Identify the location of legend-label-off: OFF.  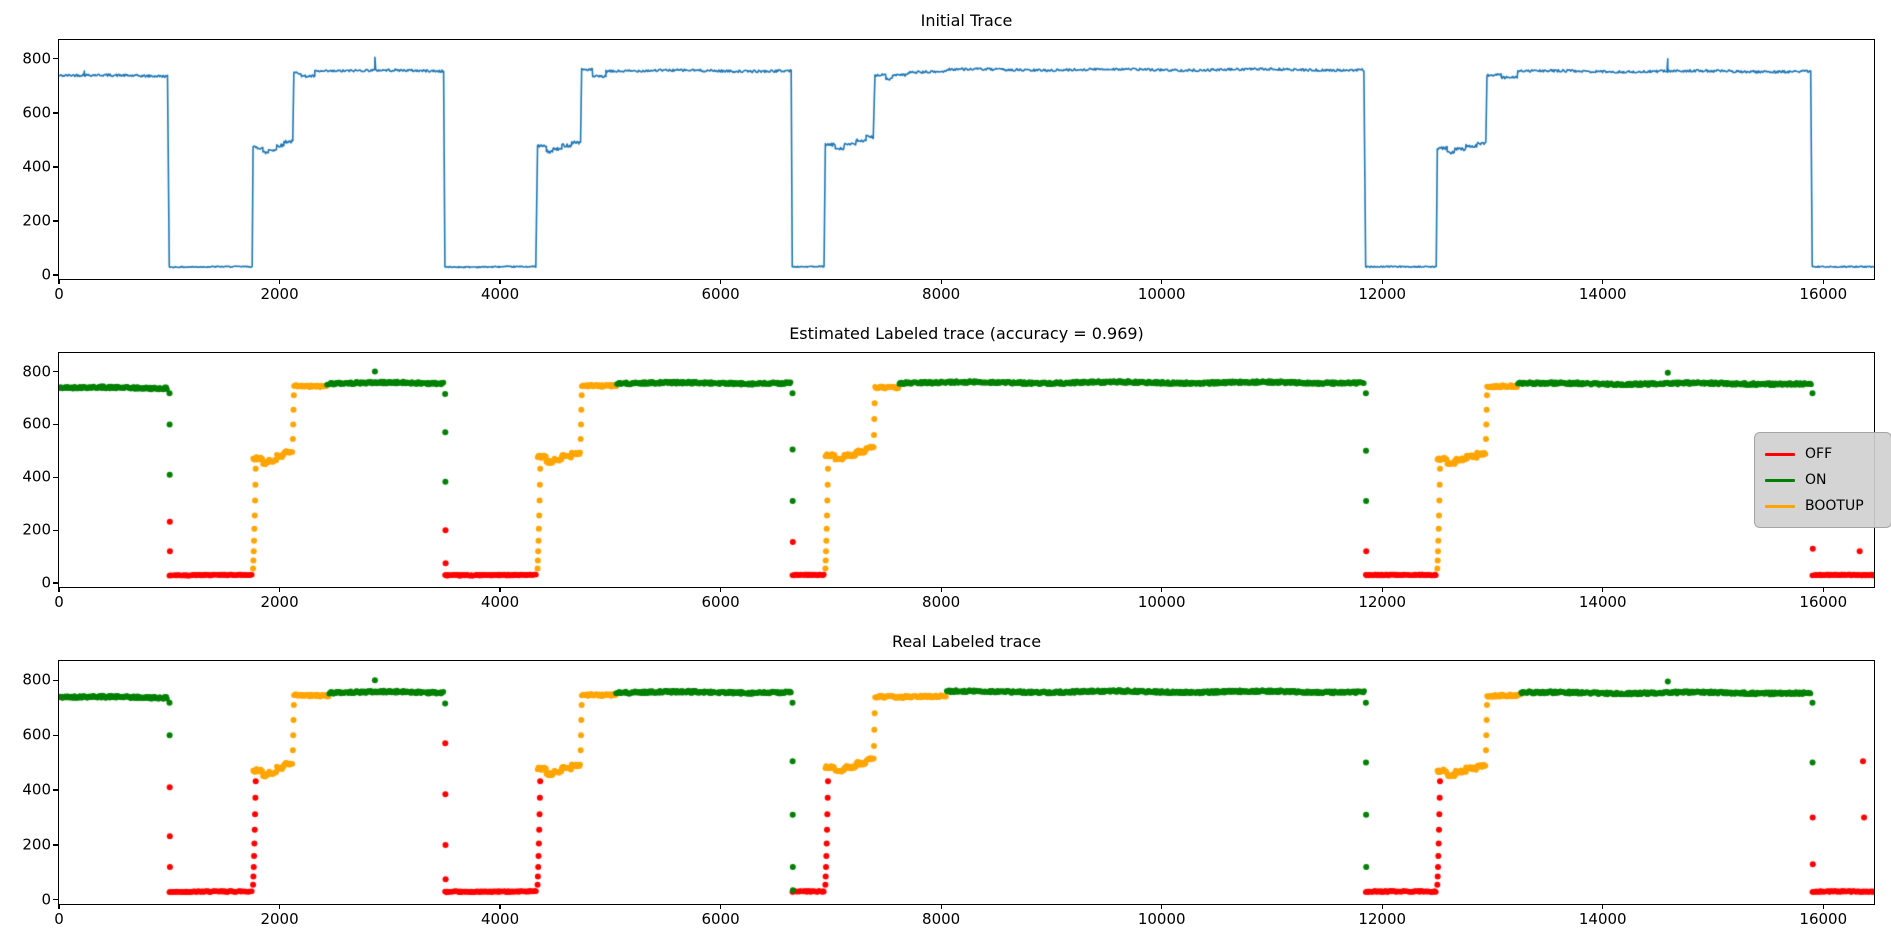
(1819, 454).